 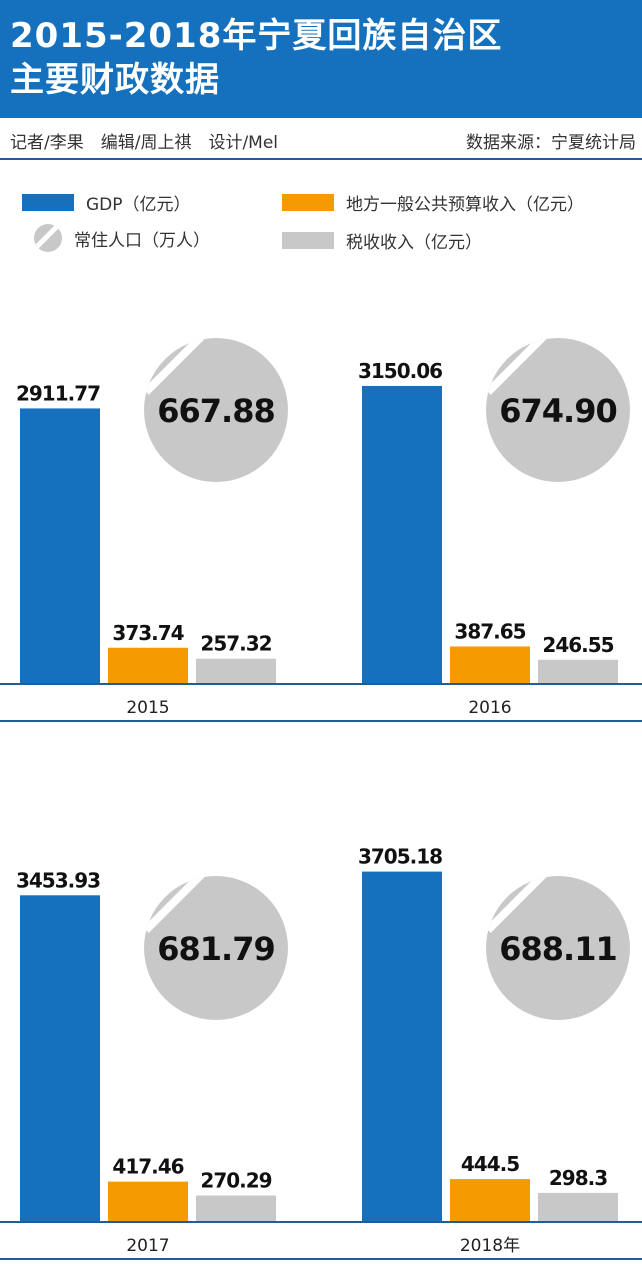 What do you see at coordinates (465, 205) in the screenshot?
I see `legend-budget-label: 地方一般公共预算收入（亿元）` at bounding box center [465, 205].